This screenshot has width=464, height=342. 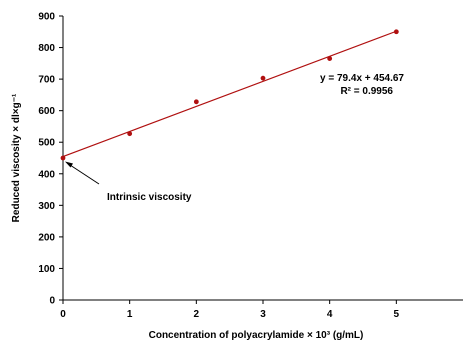 What do you see at coordinates (366, 91) in the screenshot?
I see `r-squared: R² = 0.9956` at bounding box center [366, 91].